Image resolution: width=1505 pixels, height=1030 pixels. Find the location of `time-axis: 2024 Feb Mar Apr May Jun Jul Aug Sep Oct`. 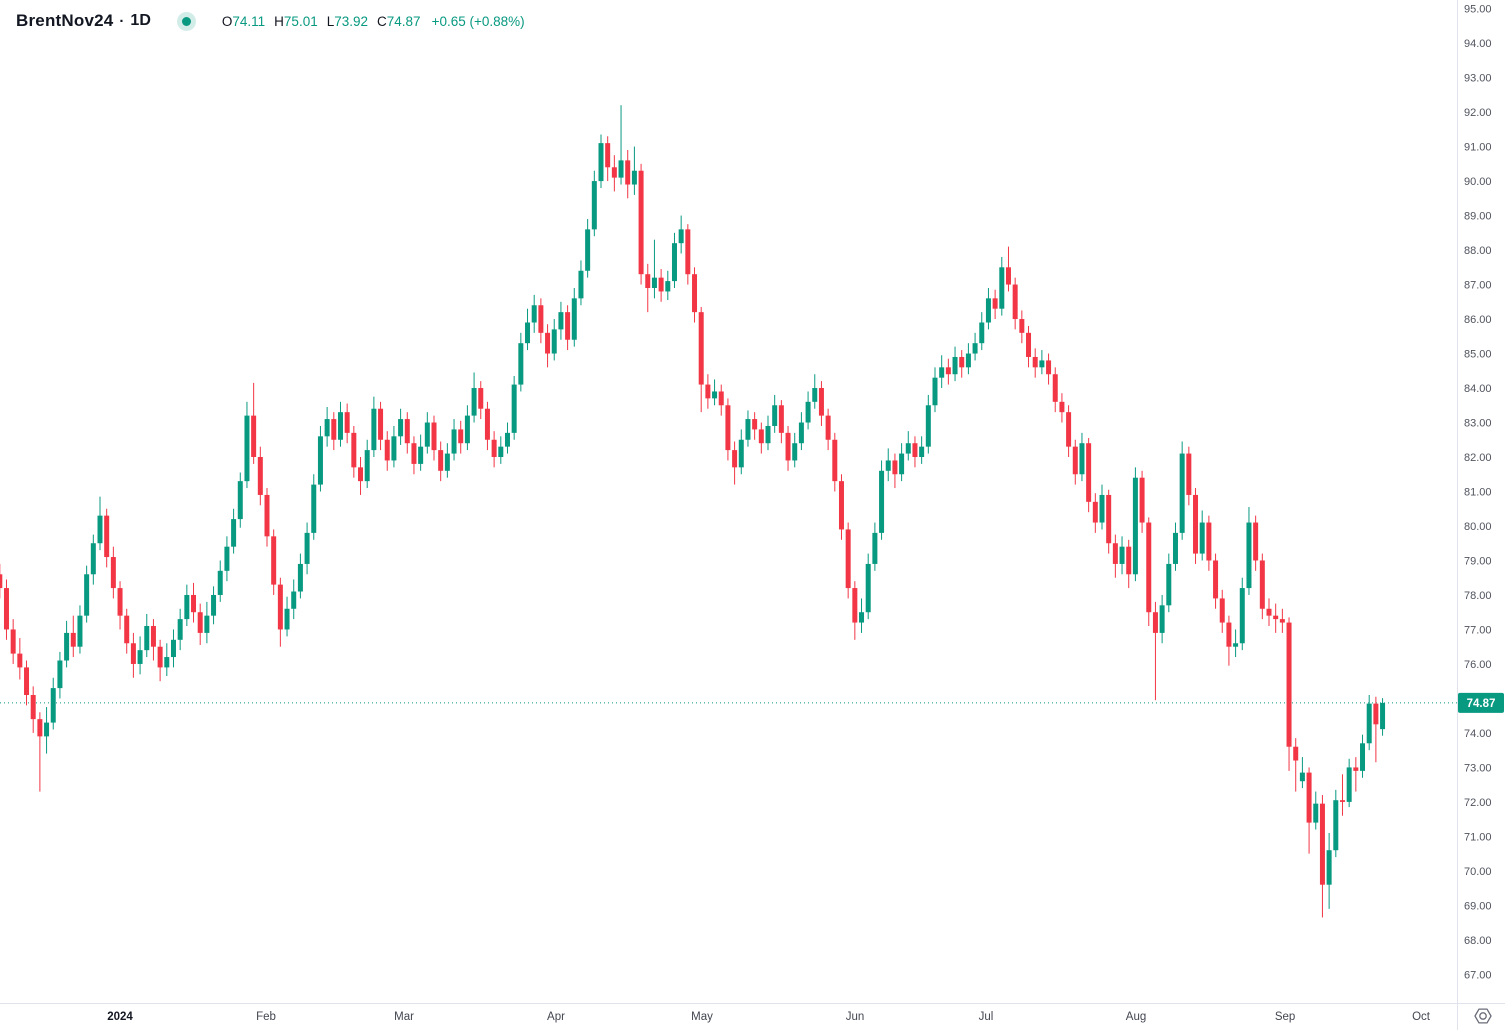

time-axis: 2024 Feb Mar Apr May Jun Jul Aug Sep Oct is located at coordinates (769, 1017).